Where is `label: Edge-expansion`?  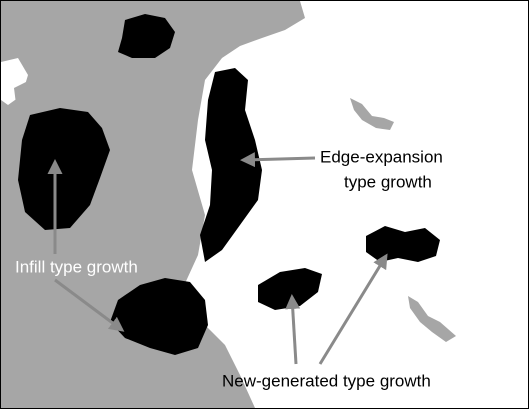
label: Edge-expansion is located at coordinates (381, 156).